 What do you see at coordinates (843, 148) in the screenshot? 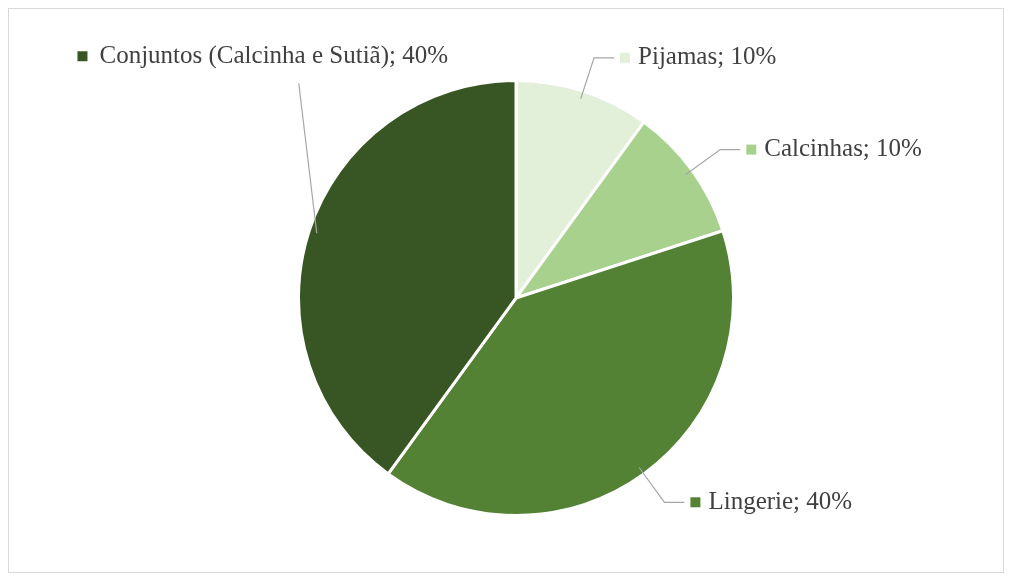
I see `legend-label: Calcinhas; 10%` at bounding box center [843, 148].